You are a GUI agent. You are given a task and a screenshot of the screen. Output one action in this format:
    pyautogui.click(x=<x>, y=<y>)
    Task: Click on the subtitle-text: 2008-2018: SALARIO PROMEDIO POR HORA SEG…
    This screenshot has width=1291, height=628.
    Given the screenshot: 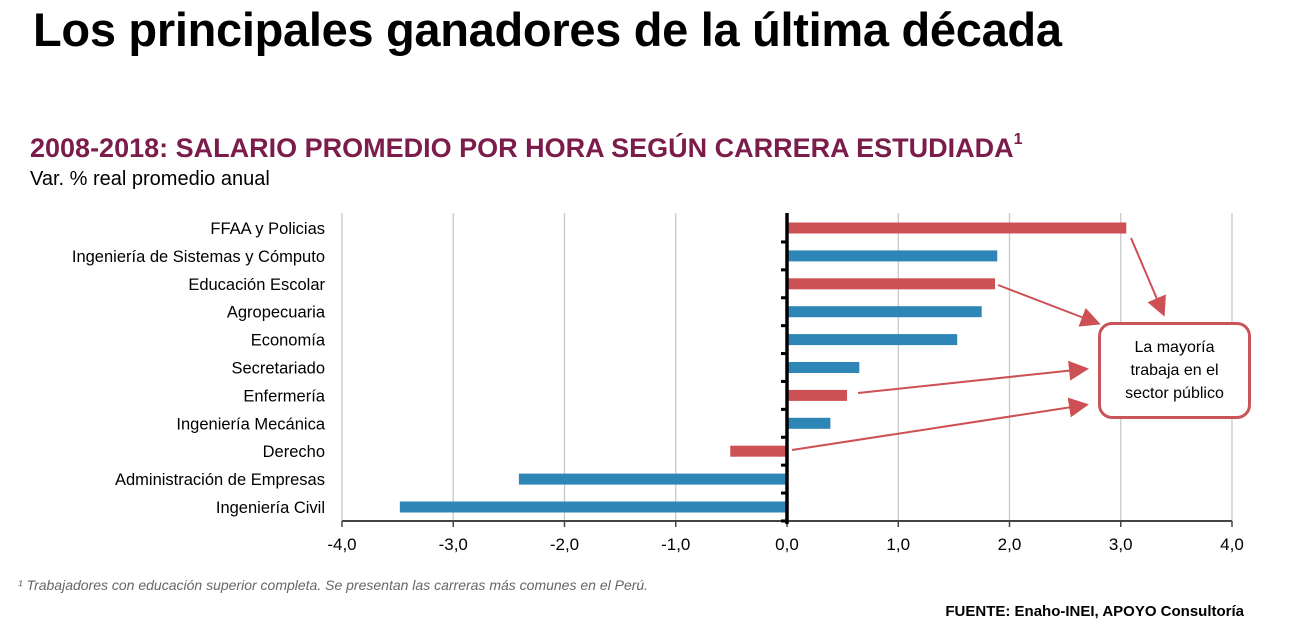 What is the action you would take?
    pyautogui.click(x=522, y=148)
    